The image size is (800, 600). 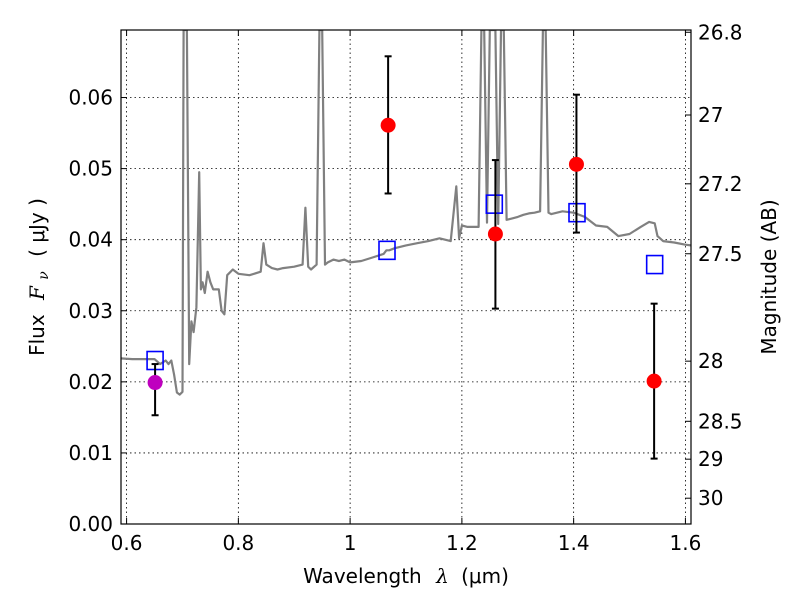 What do you see at coordinates (37, 227) in the screenshot?
I see `y-axis-label-unit: ( μJy )` at bounding box center [37, 227].